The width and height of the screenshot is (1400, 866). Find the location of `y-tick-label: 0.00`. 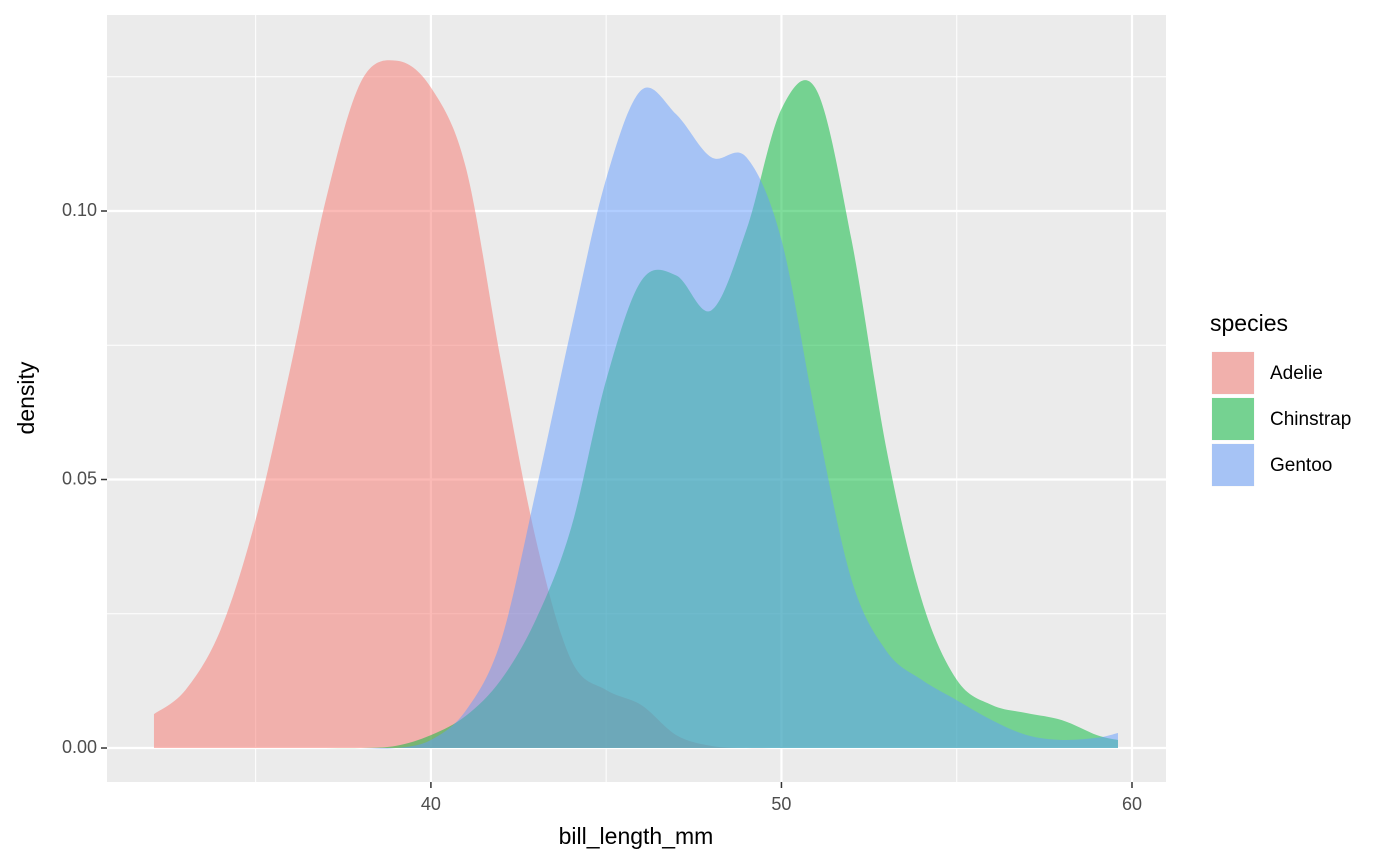

y-tick-label: 0.00 is located at coordinates (79, 747).